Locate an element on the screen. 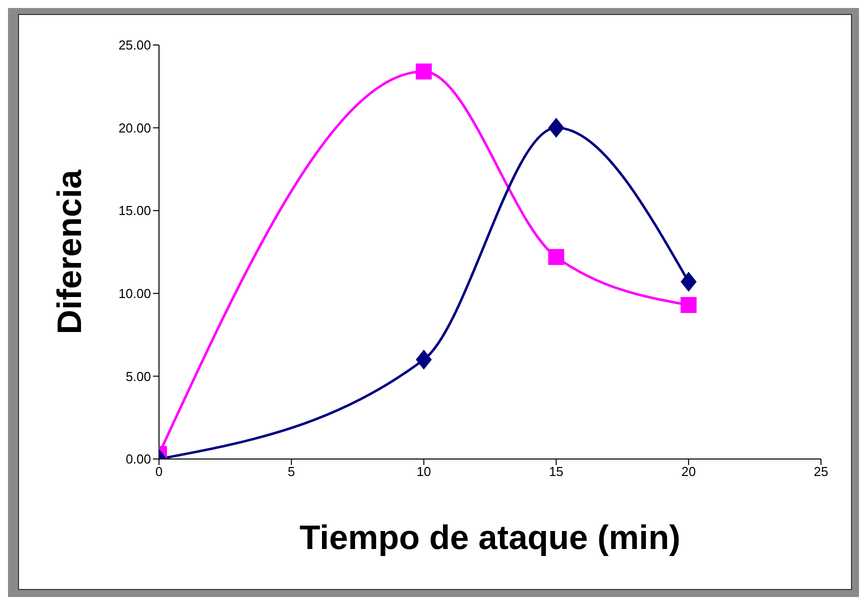 Image resolution: width=867 pixels, height=605 pixels. y-tick-label: 25.00 is located at coordinates (134, 45).